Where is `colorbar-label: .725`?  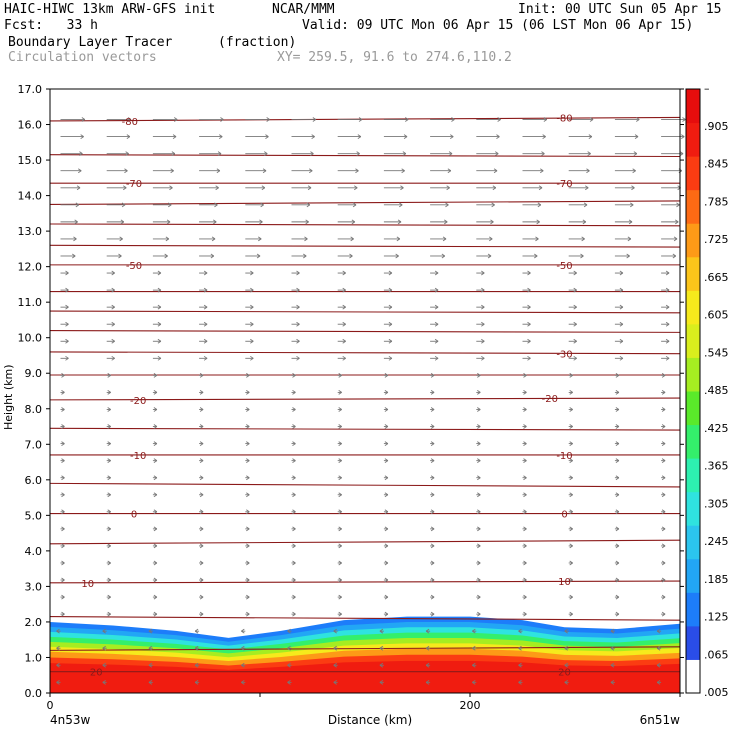
colorbar-label: .725 is located at coordinates (716, 239).